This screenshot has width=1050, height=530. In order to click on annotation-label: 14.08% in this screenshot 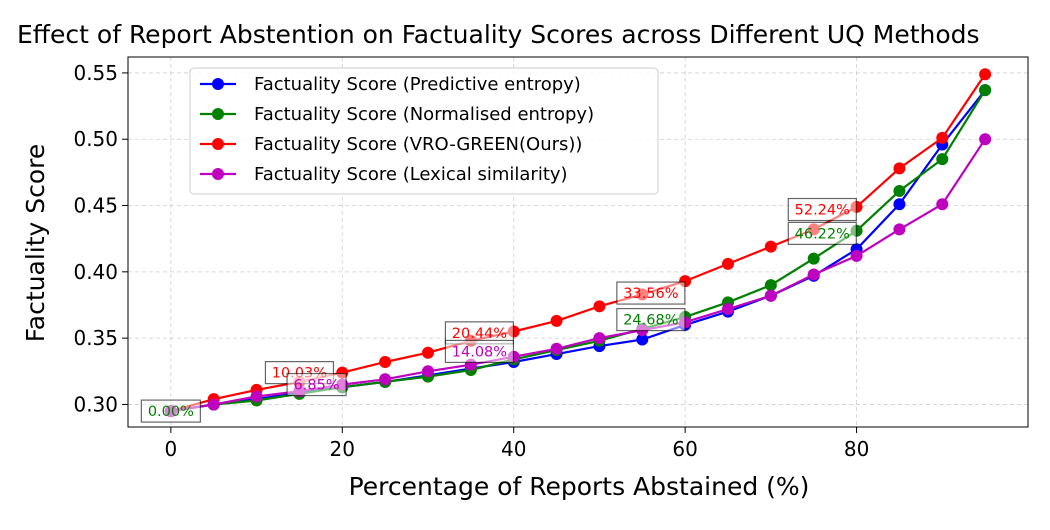, I will do `click(479, 351)`.